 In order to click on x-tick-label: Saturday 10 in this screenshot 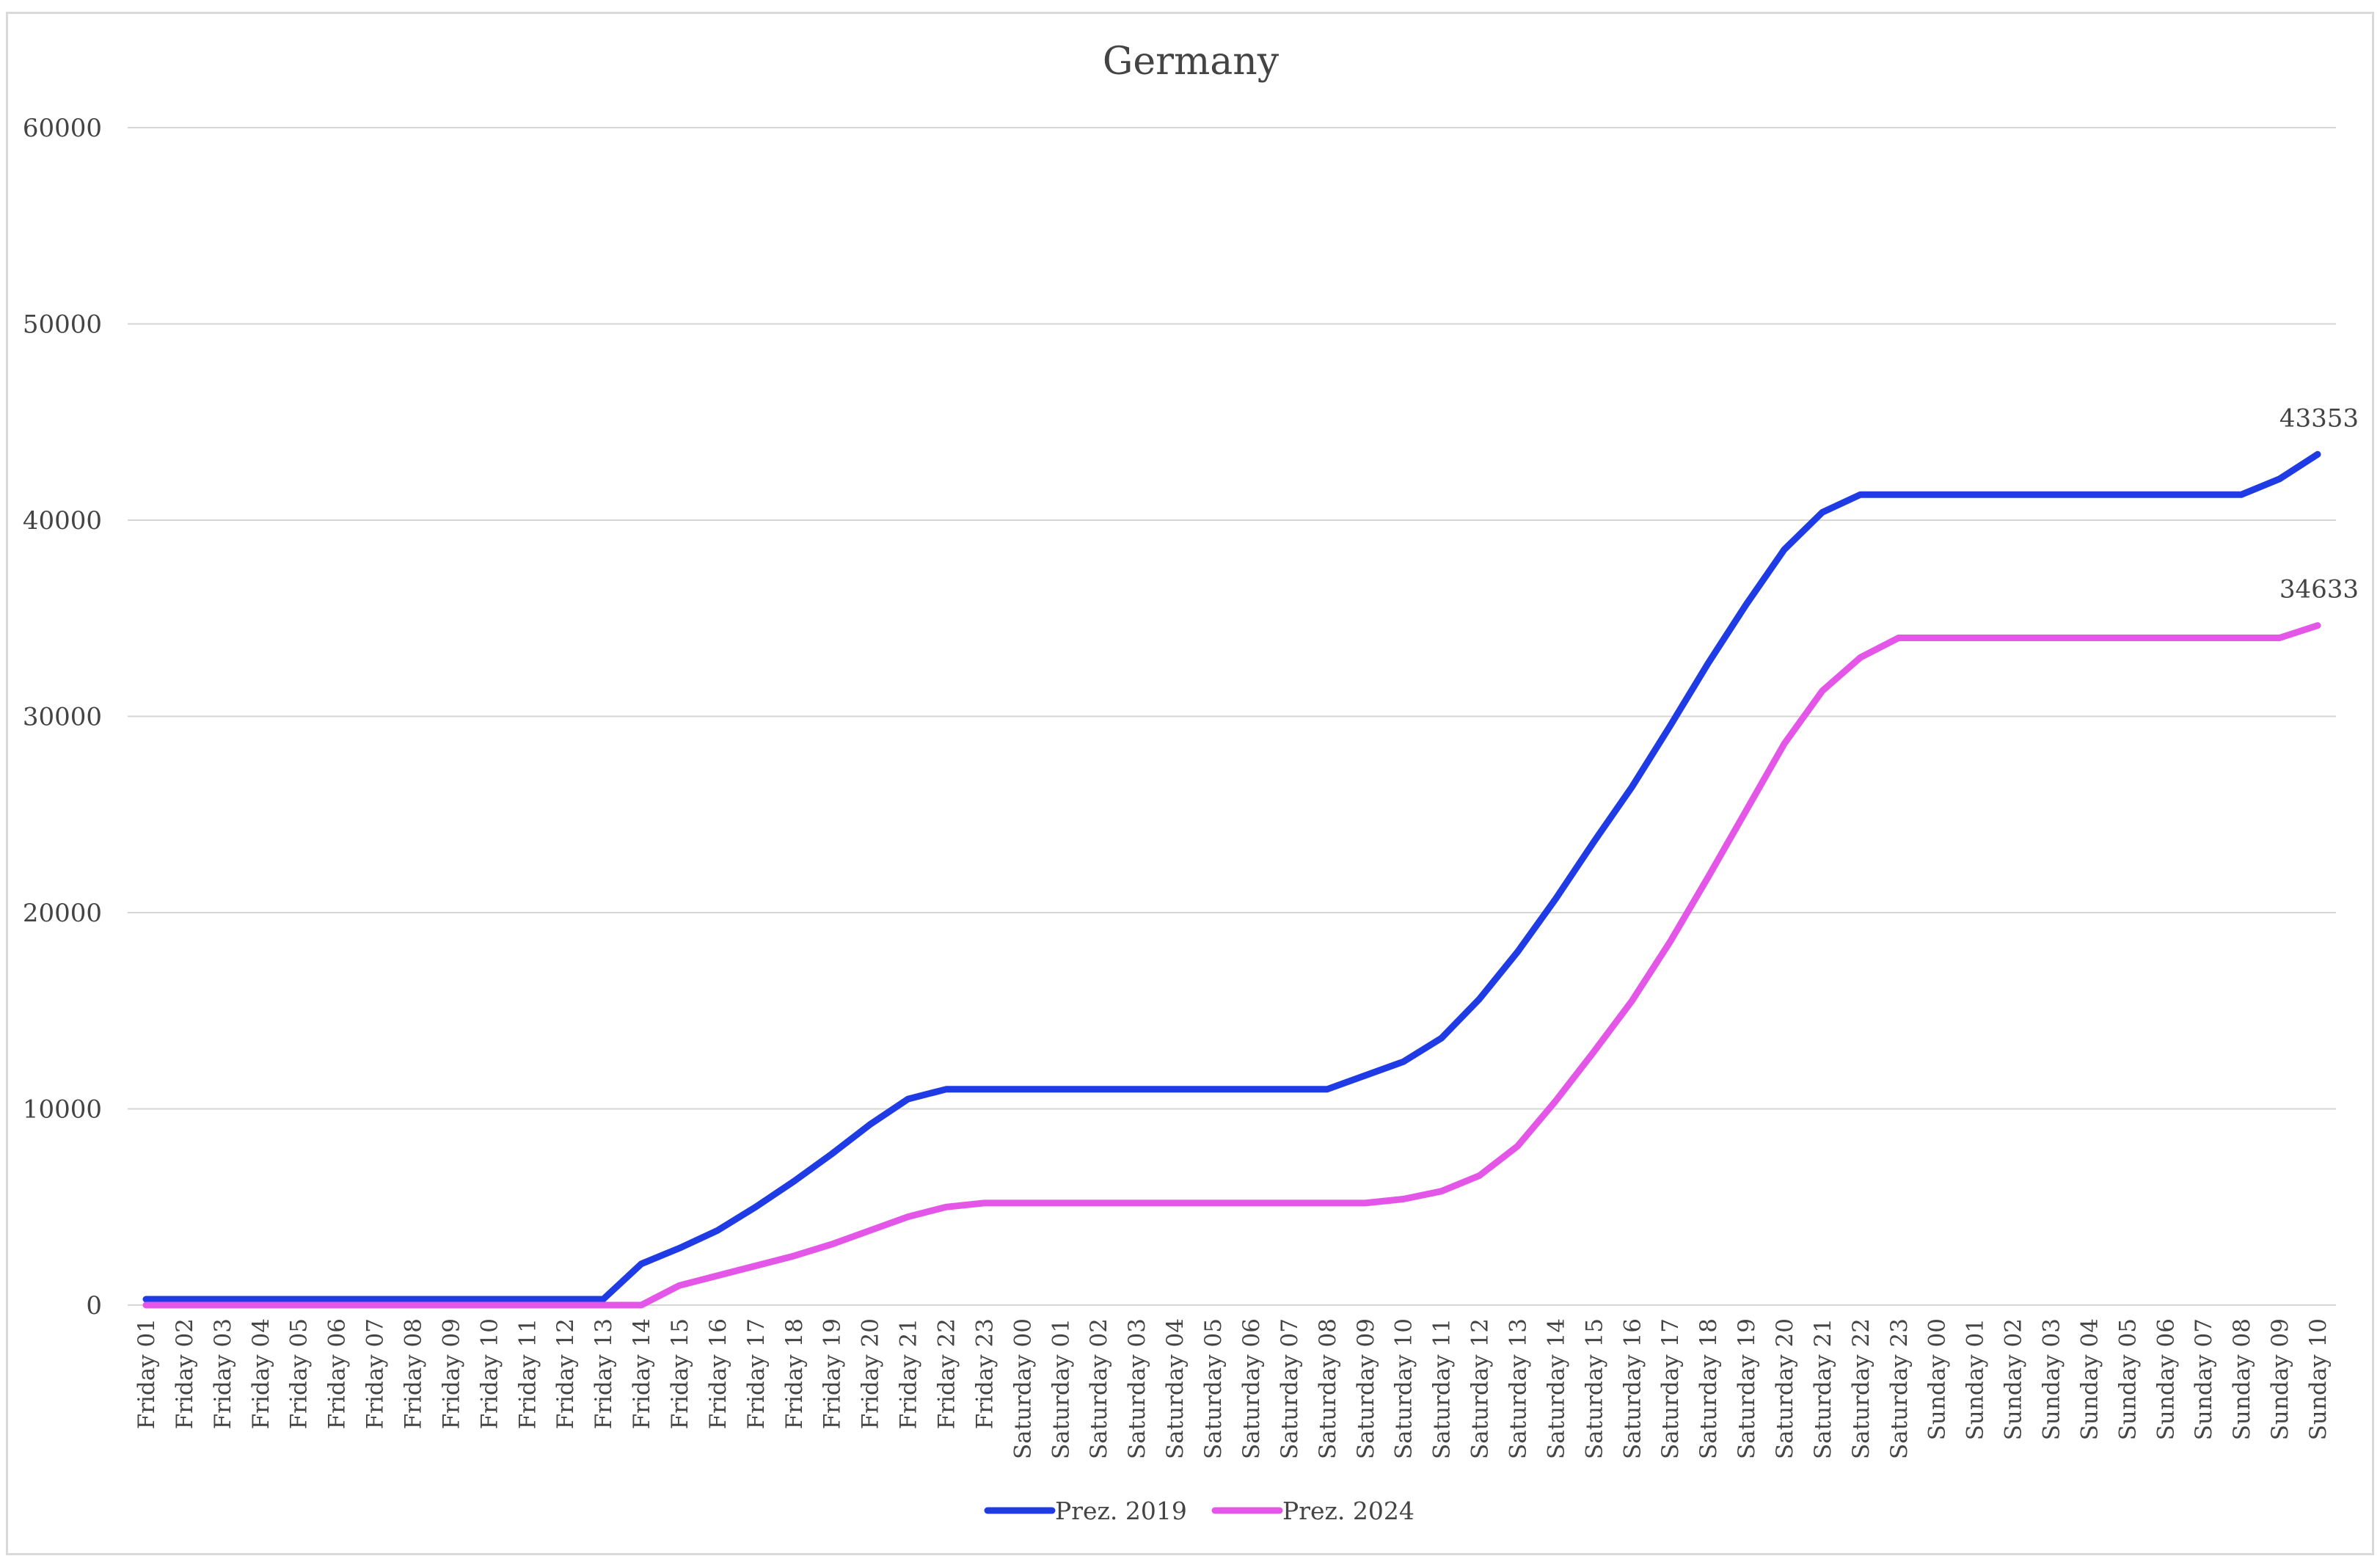, I will do `click(1404, 1389)`.